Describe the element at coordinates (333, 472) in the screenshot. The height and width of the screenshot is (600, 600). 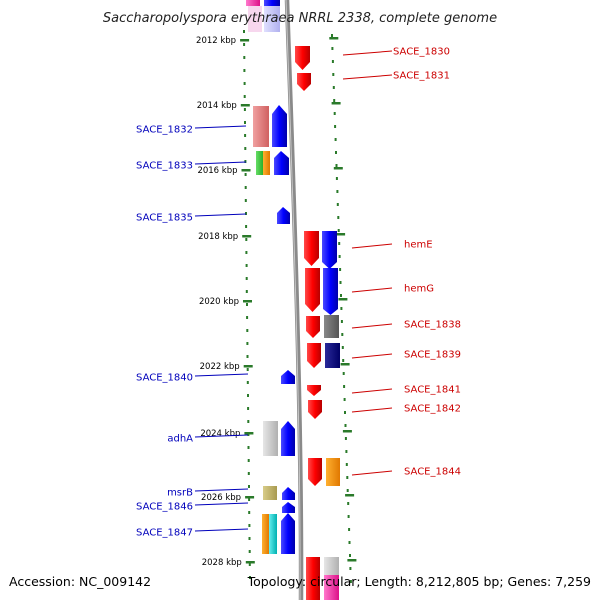
I see `gene-sace-1844-b` at that location.